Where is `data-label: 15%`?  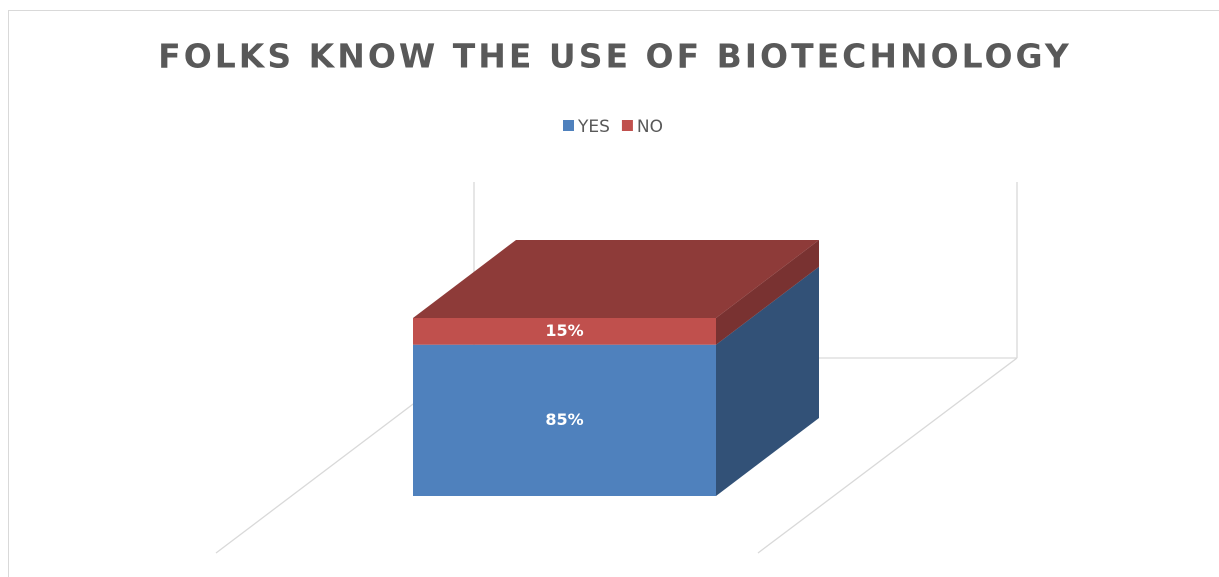
data-label: 15% is located at coordinates (564, 330).